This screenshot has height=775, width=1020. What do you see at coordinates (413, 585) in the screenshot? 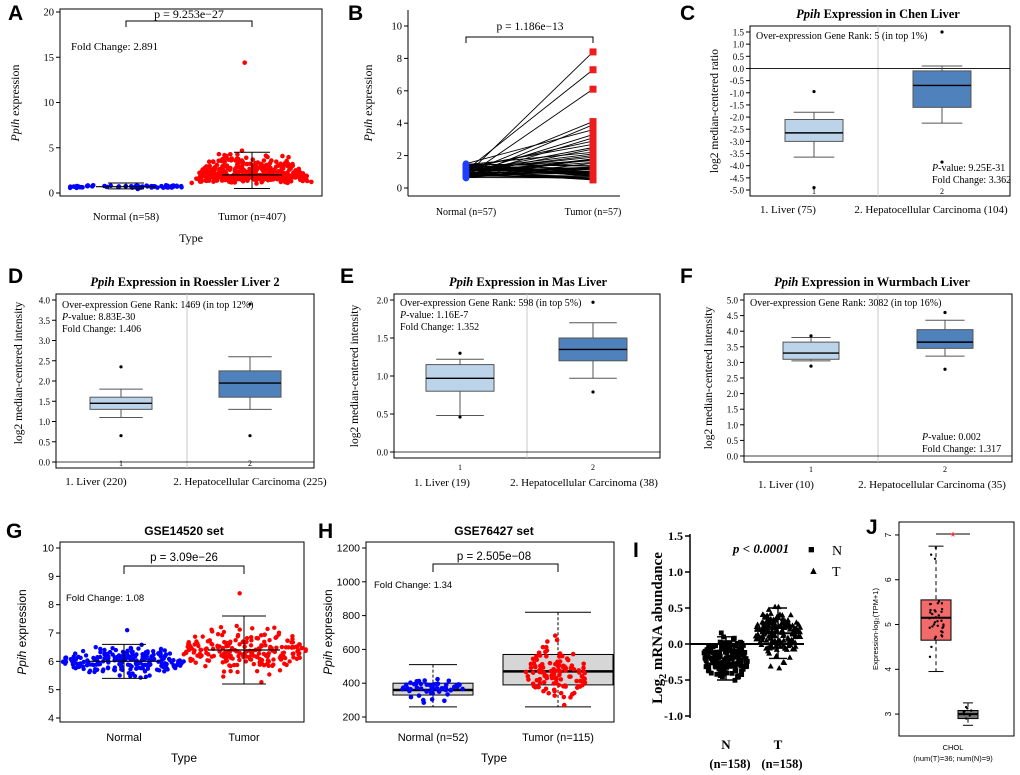
I see `fold-change: Fold Change: 1.34` at bounding box center [413, 585].